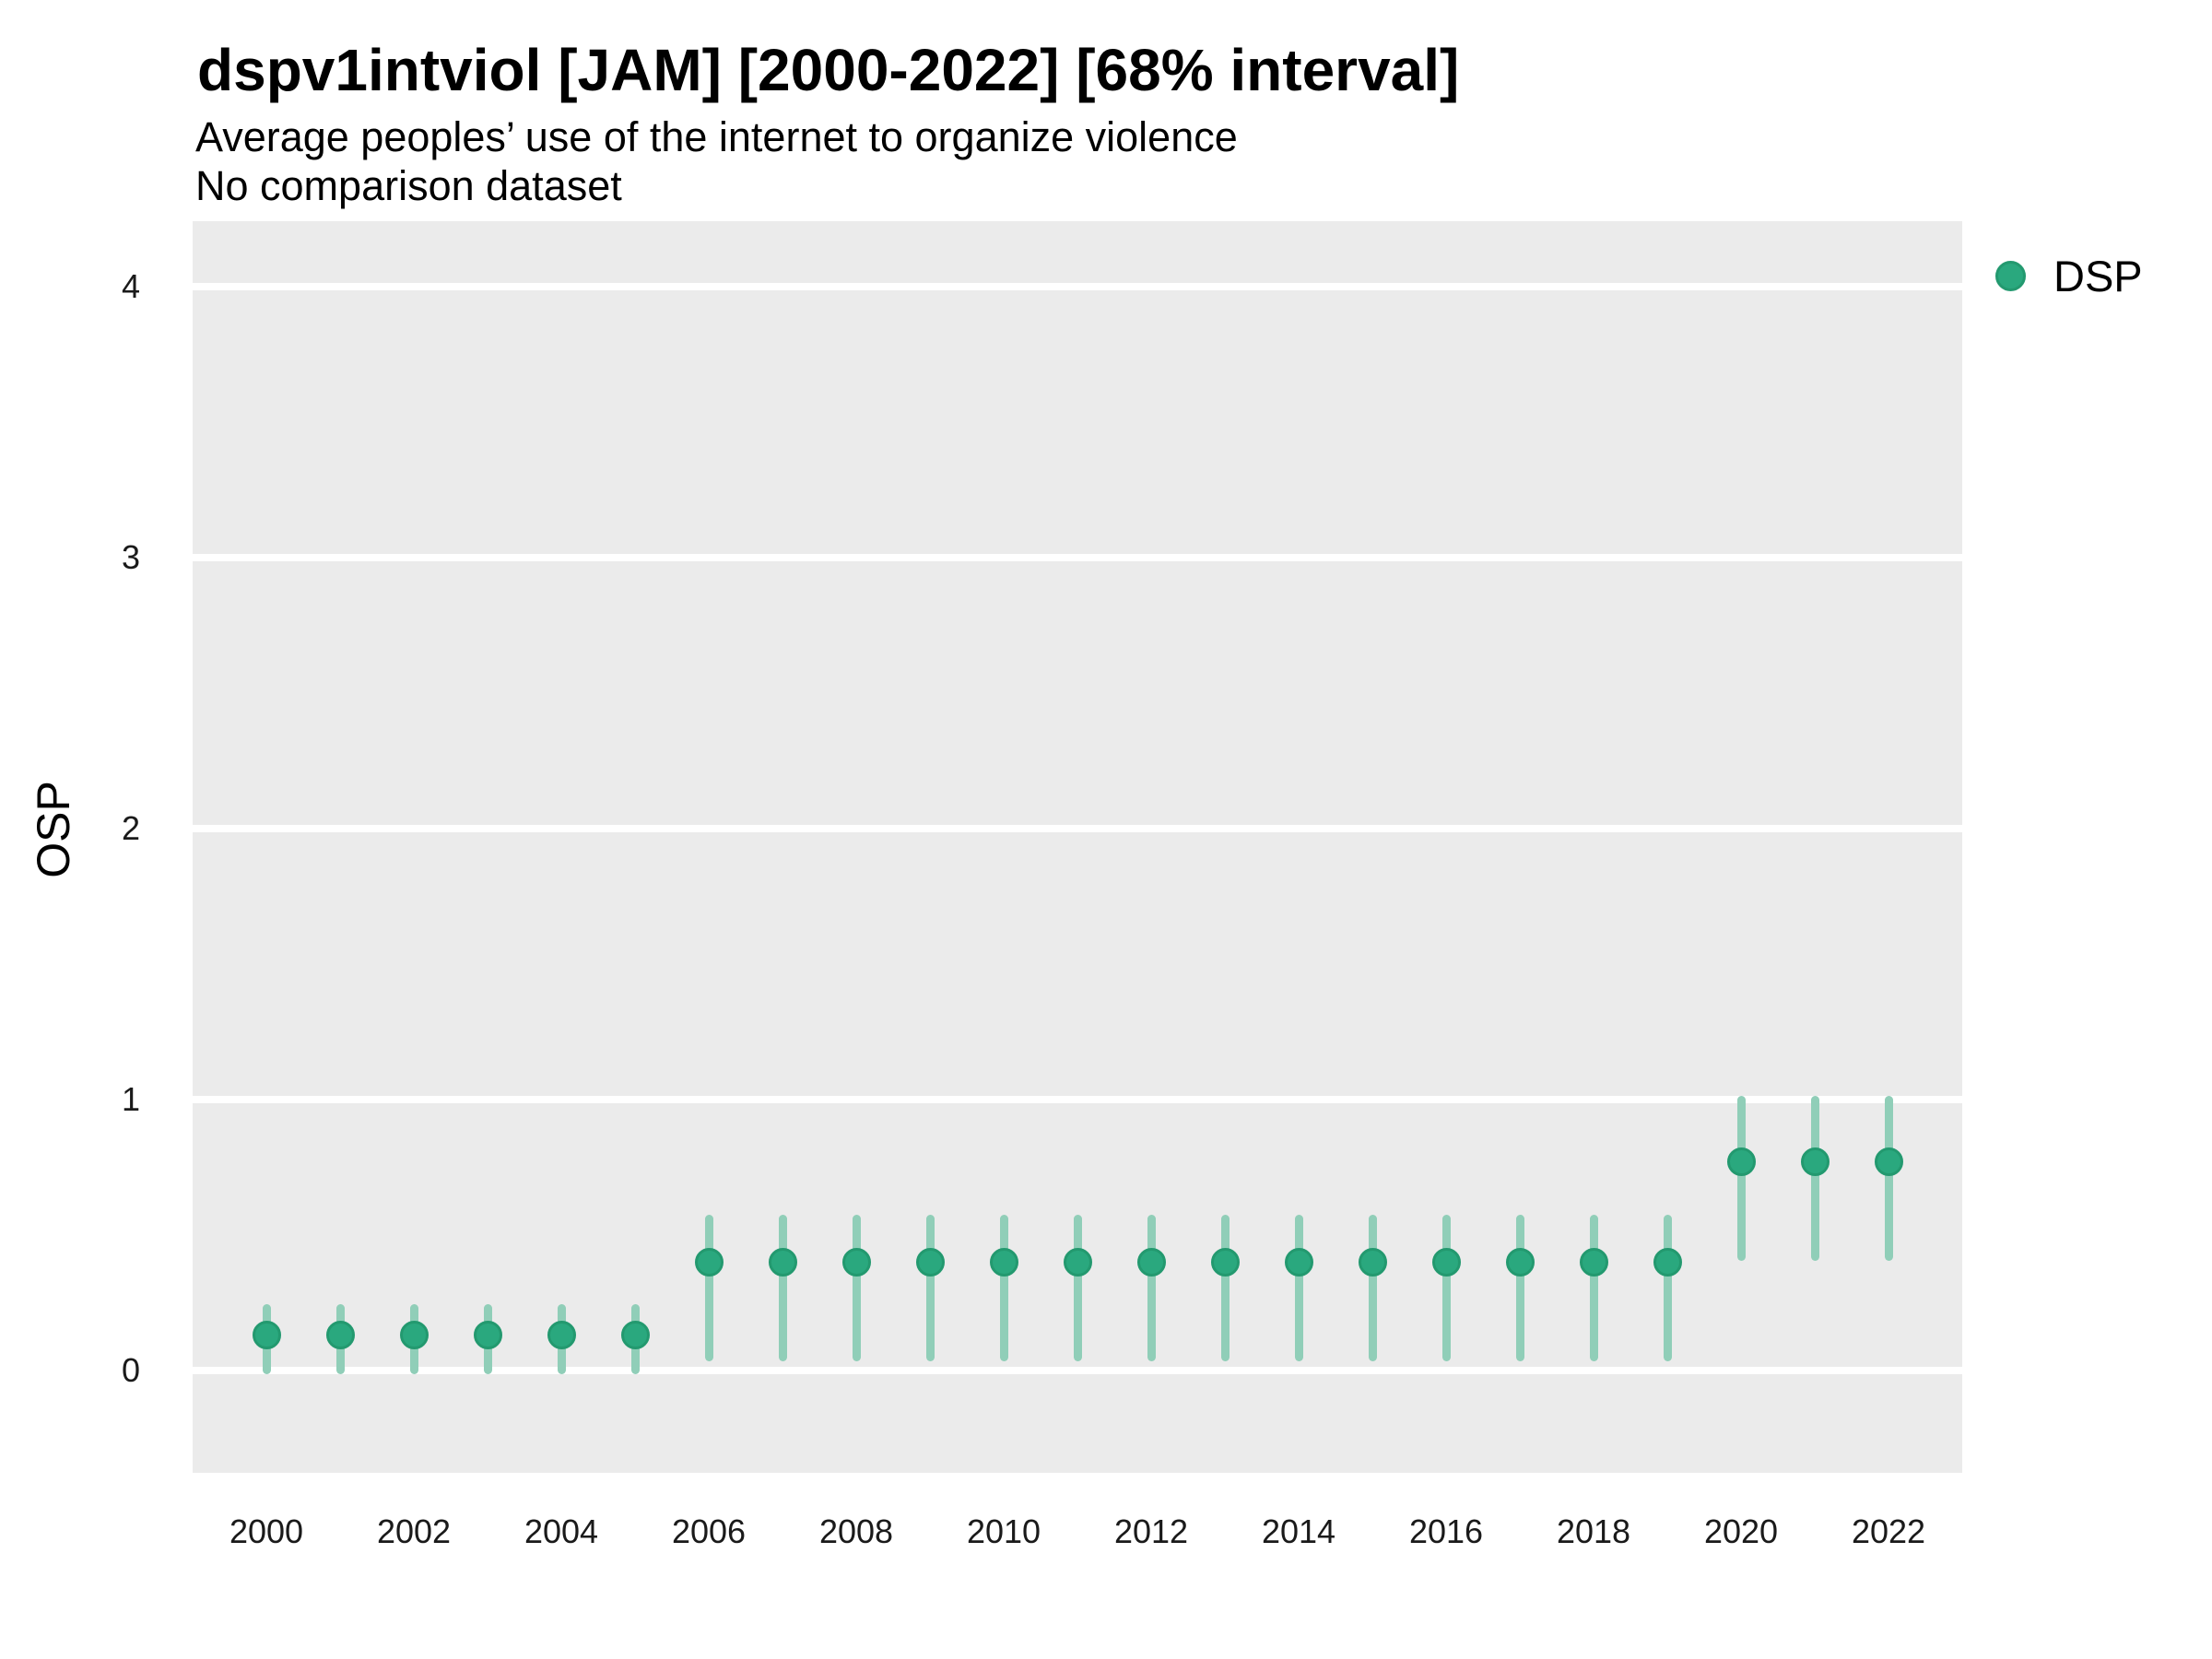  I want to click on point-estimate-2020, so click(1741, 1162).